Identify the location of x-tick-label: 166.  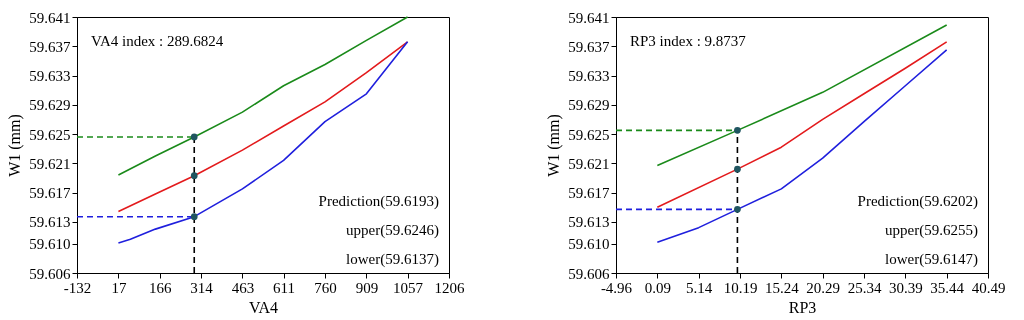
(161, 287).